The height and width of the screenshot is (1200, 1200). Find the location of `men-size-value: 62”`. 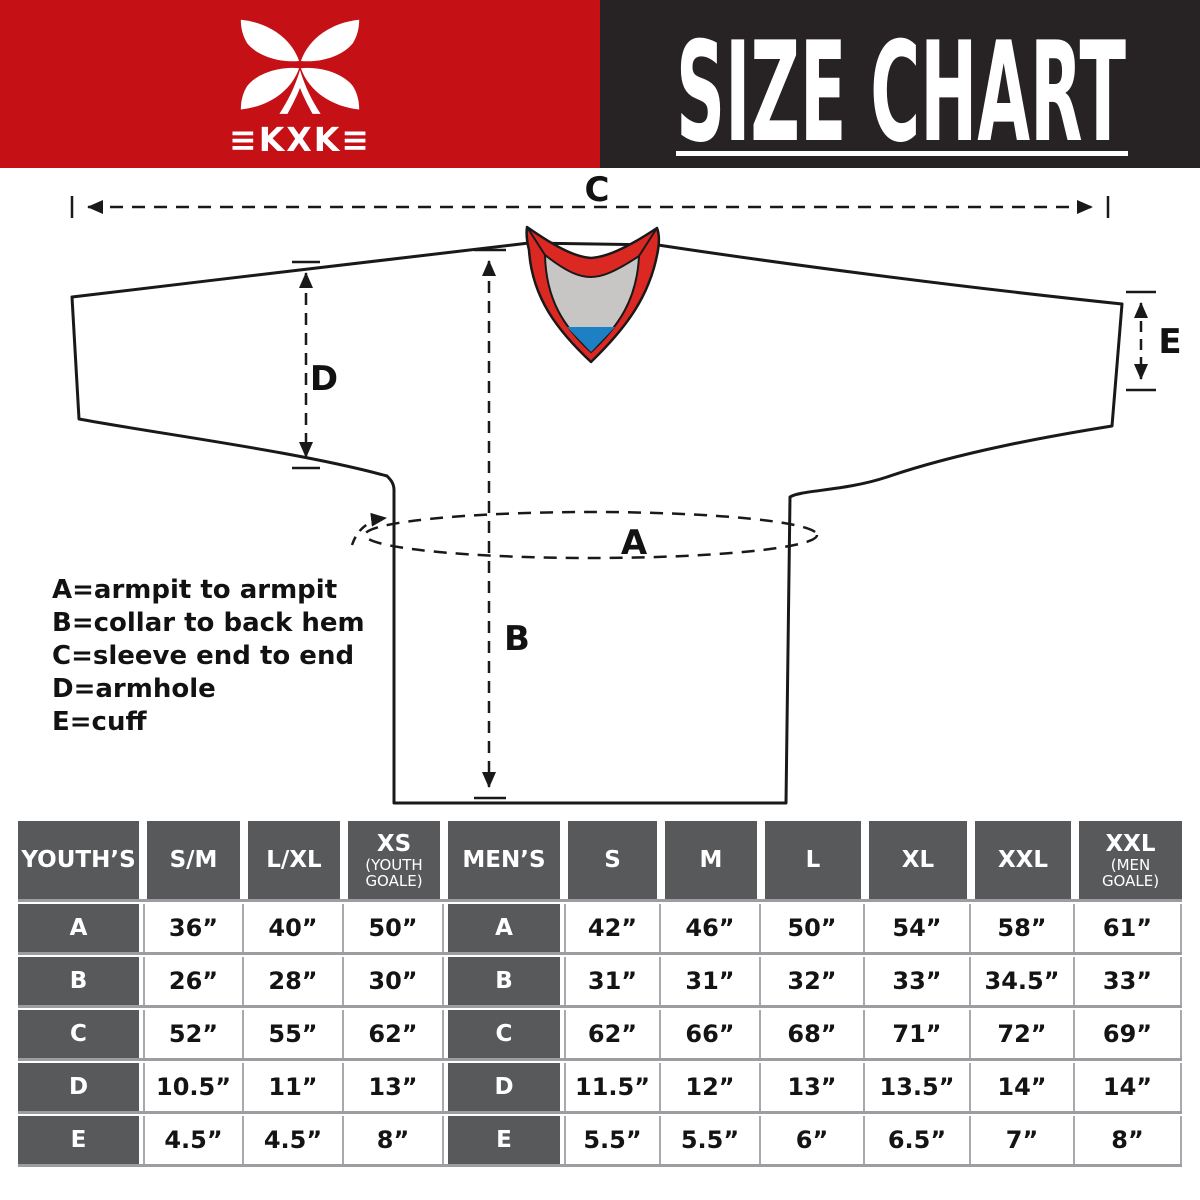

men-size-value: 62” is located at coordinates (612, 1034).